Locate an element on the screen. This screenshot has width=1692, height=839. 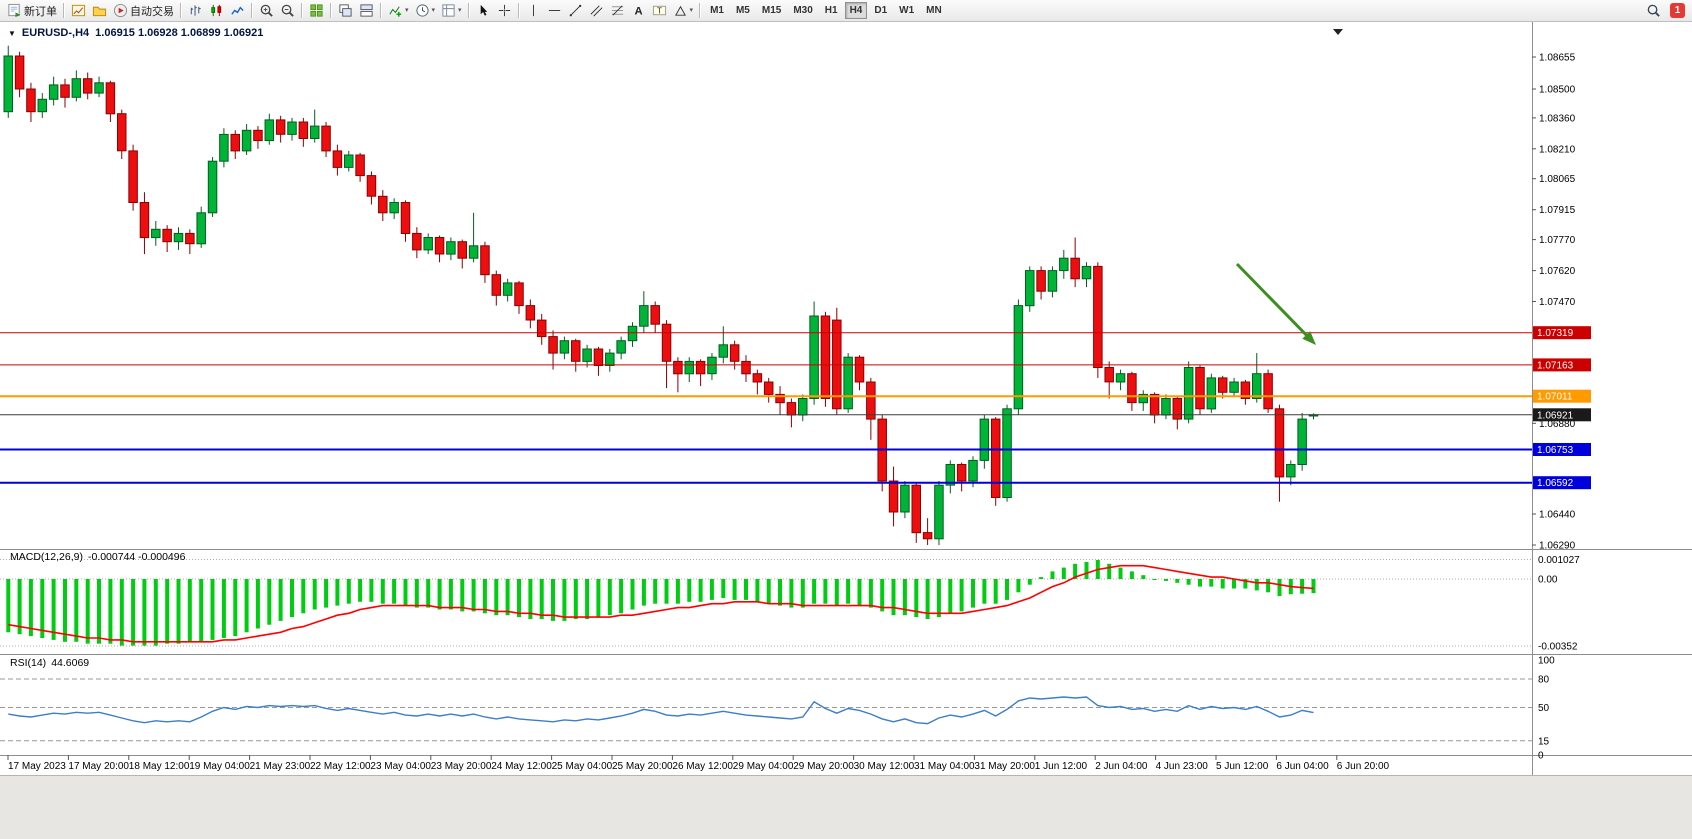
autotrade-label: 自动交易 is located at coordinates (152, 11).